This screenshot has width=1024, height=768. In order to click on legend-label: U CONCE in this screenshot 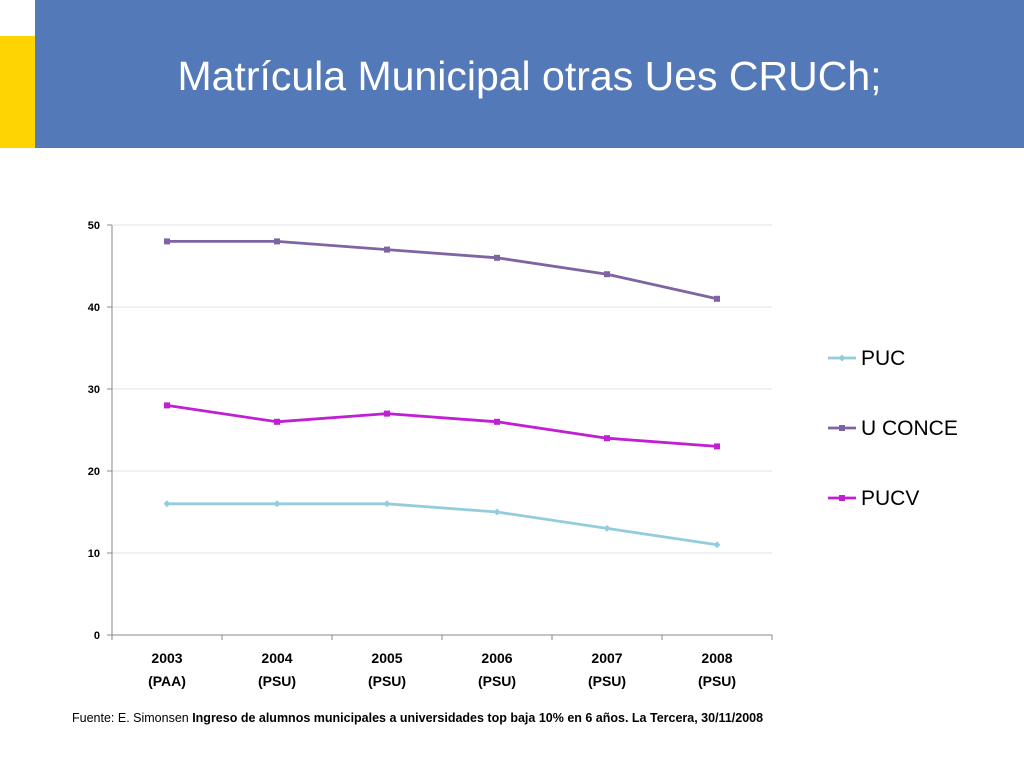, I will do `click(909, 428)`.